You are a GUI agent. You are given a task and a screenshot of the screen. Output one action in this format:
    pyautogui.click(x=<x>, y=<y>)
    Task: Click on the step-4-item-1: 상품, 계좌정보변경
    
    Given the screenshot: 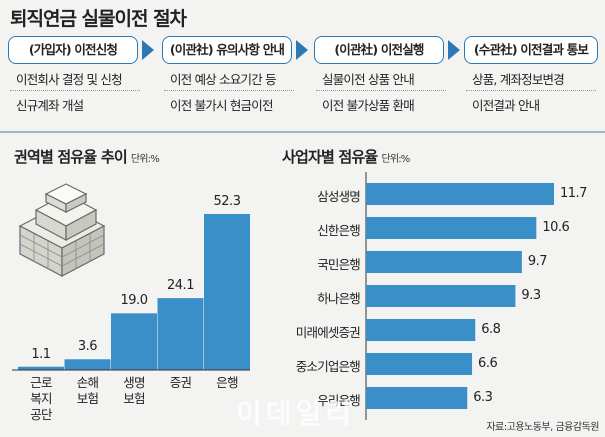 What is the action you would take?
    pyautogui.click(x=518, y=79)
    